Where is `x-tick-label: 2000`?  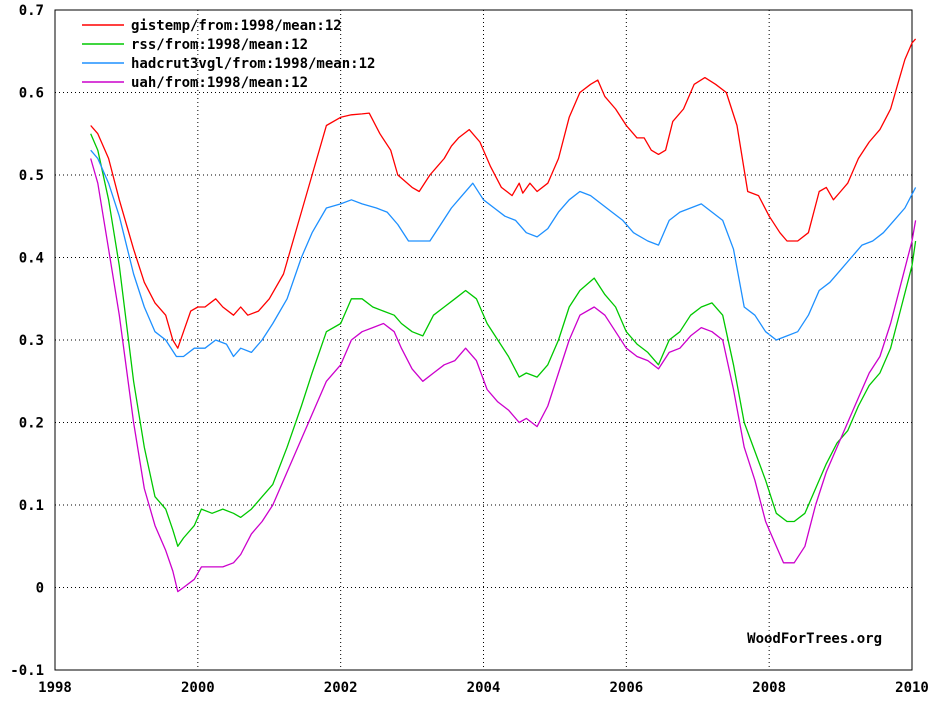 x-tick-label: 2000 is located at coordinates (198, 688).